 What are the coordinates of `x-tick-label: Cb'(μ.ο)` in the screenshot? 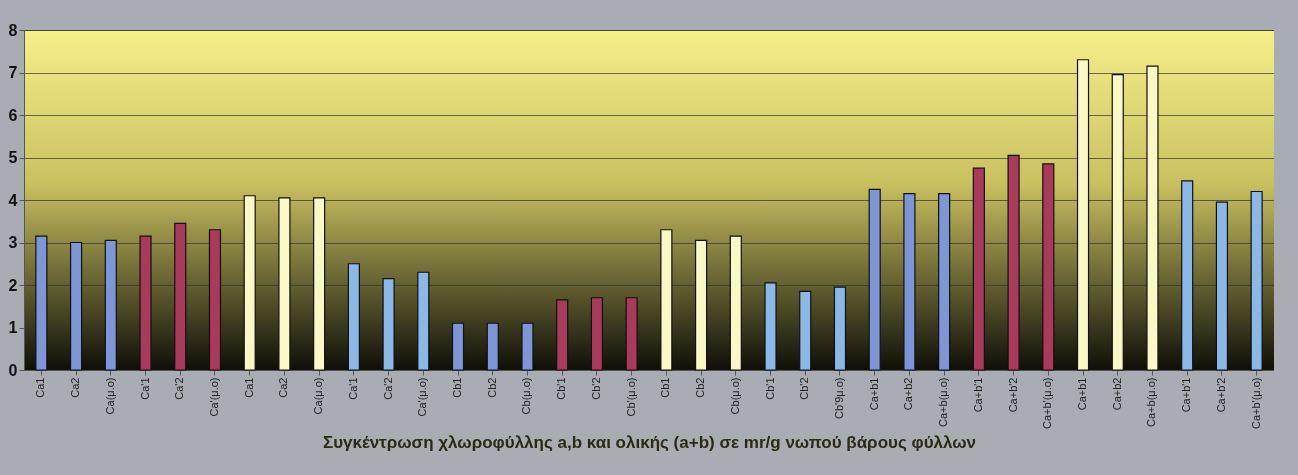 It's located at (630, 397).